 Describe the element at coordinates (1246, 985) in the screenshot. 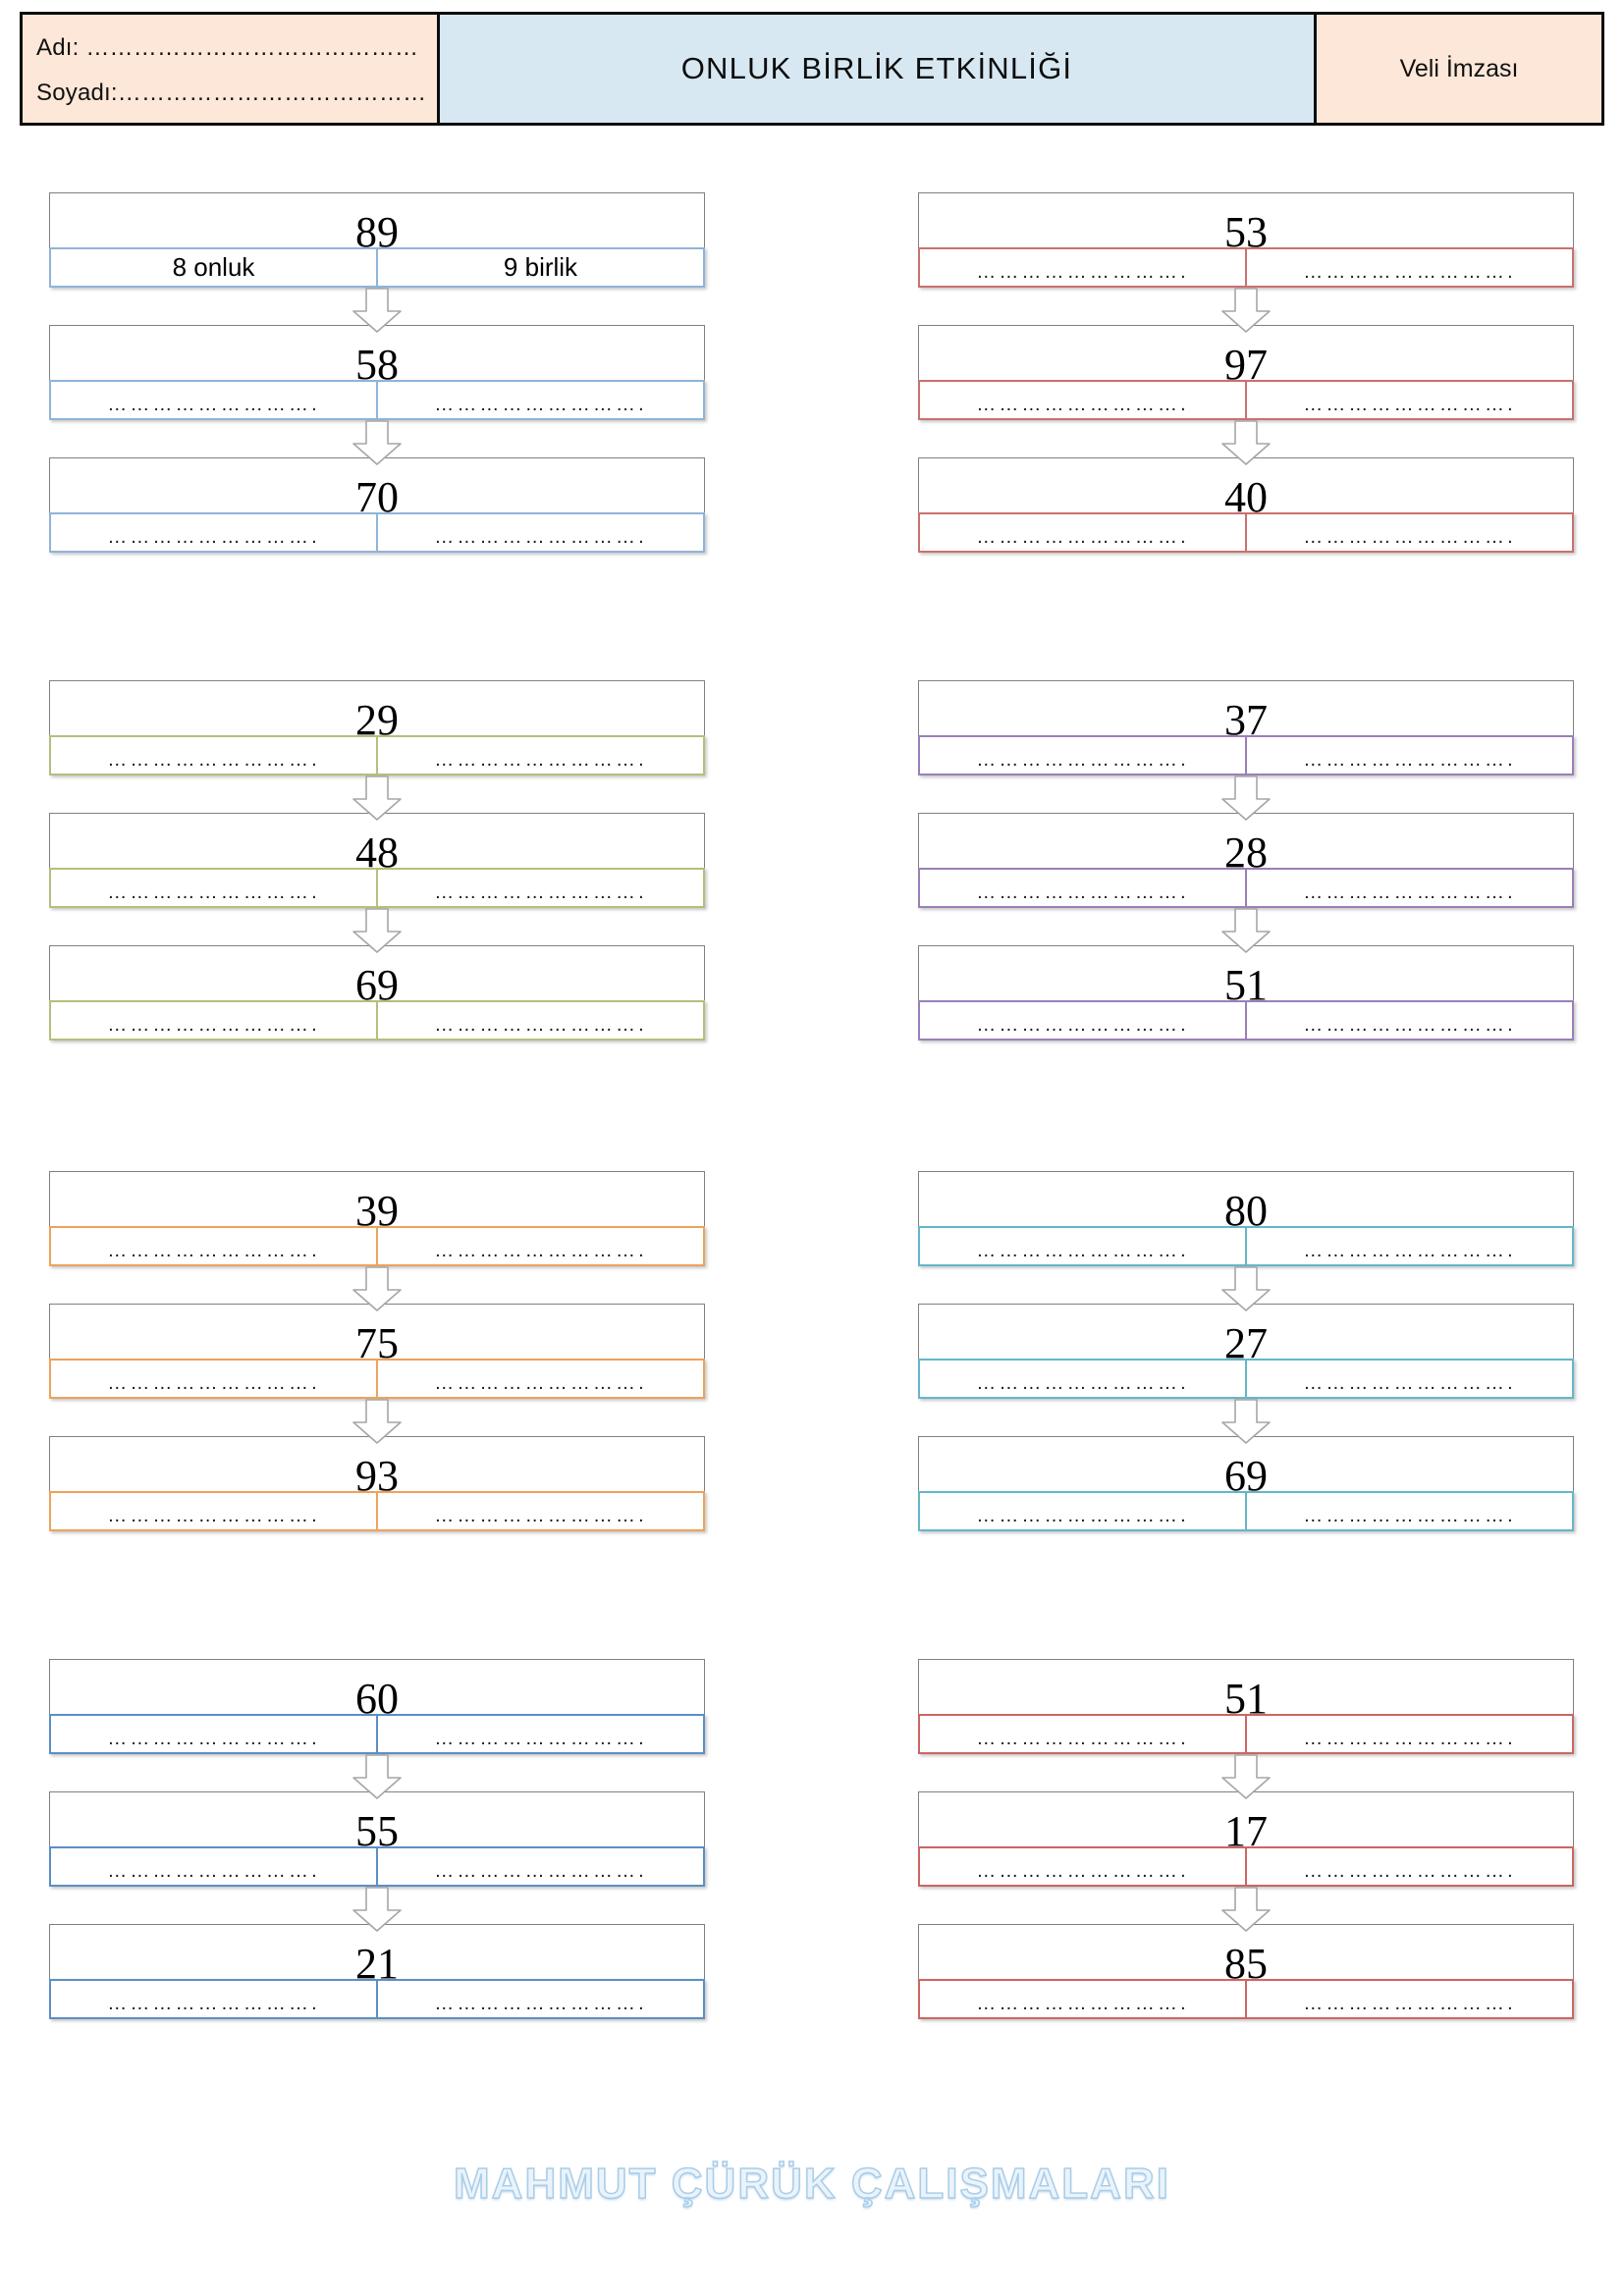

I see `number-value: 51` at that location.